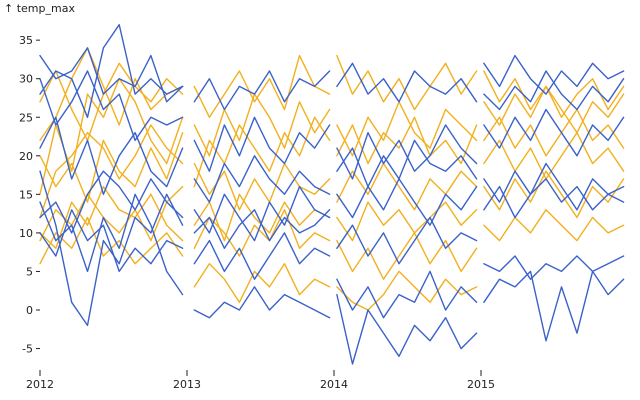 This screenshot has width=640, height=400. Describe the element at coordinates (334, 384) in the screenshot. I see `x-tick-label: 2014` at that location.